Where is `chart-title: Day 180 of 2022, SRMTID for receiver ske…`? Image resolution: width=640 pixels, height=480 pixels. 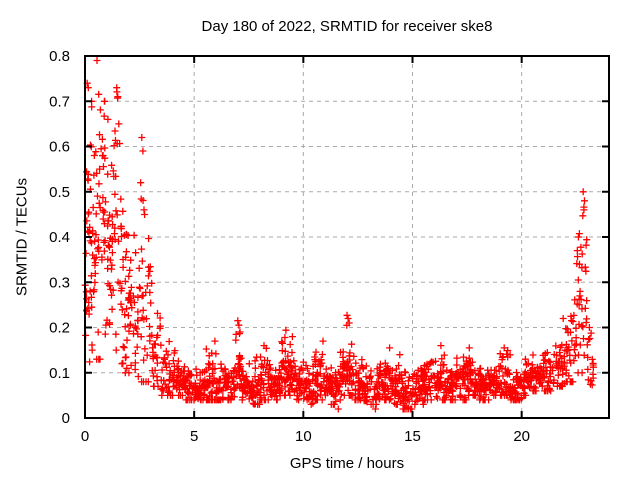
chart-title: Day 180 of 2022, SRMTID for receiver ske… is located at coordinates (347, 26).